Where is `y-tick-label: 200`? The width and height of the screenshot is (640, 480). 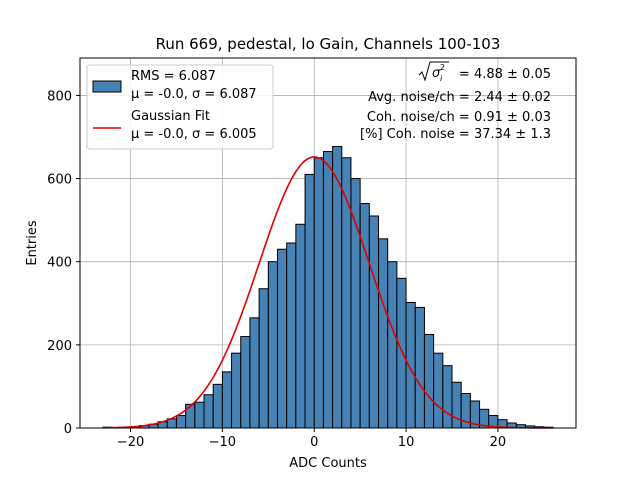
y-tick-label: 200 is located at coordinates (59, 346).